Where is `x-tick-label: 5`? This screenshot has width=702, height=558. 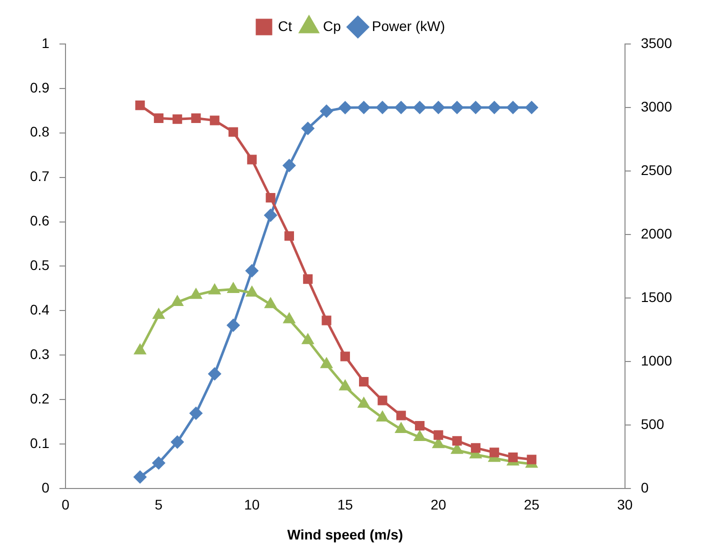
x-tick-label: 5 is located at coordinates (158, 504).